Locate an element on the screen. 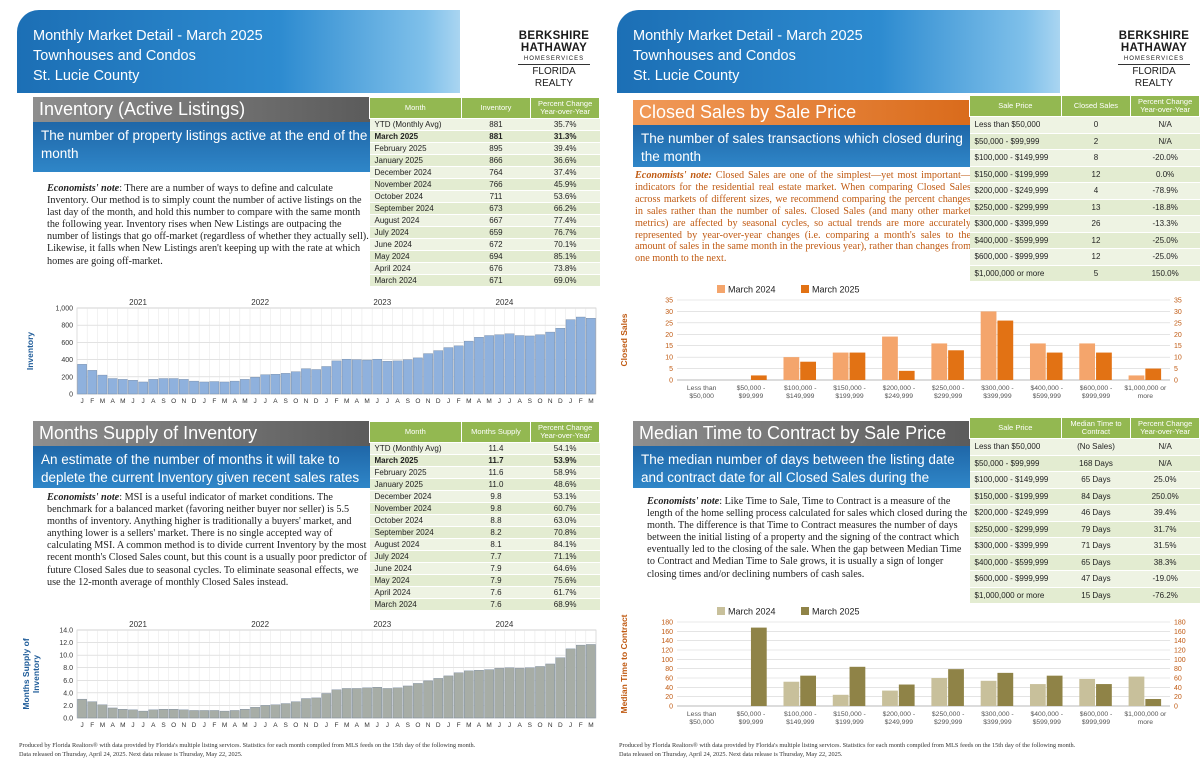 Image resolution: width=1200 pixels, height=776 pixels. x-tick-label: O is located at coordinates (417, 725).